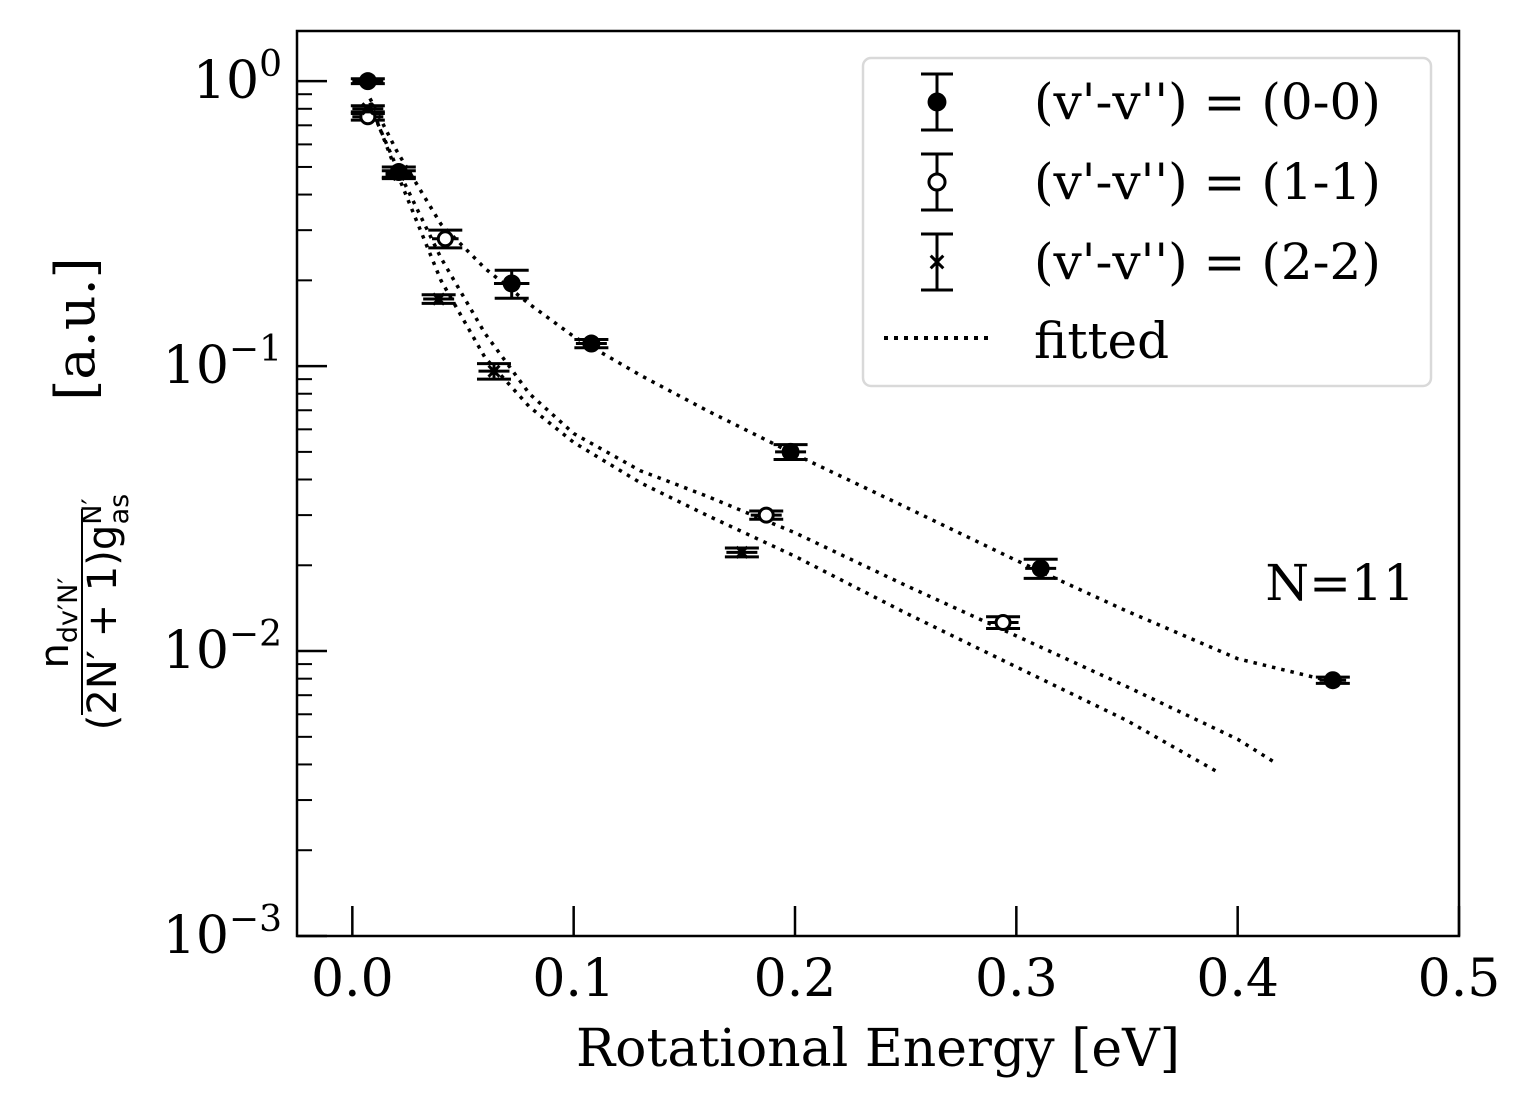 This screenshot has height=1110, width=1535. What do you see at coordinates (937, 182) in the screenshot?
I see `legend-open-circle-marker` at bounding box center [937, 182].